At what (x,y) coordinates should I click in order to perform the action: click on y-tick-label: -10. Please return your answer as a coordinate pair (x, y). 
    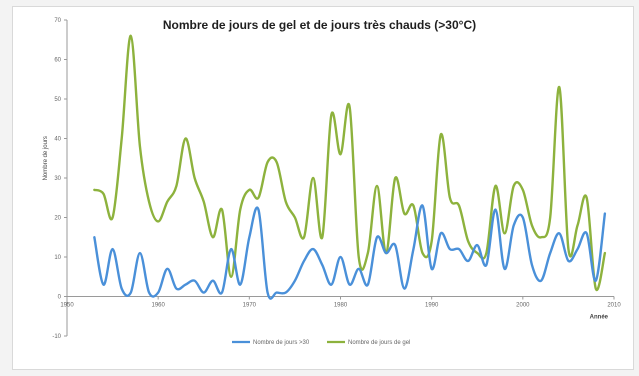
    Looking at the image, I should click on (56, 337).